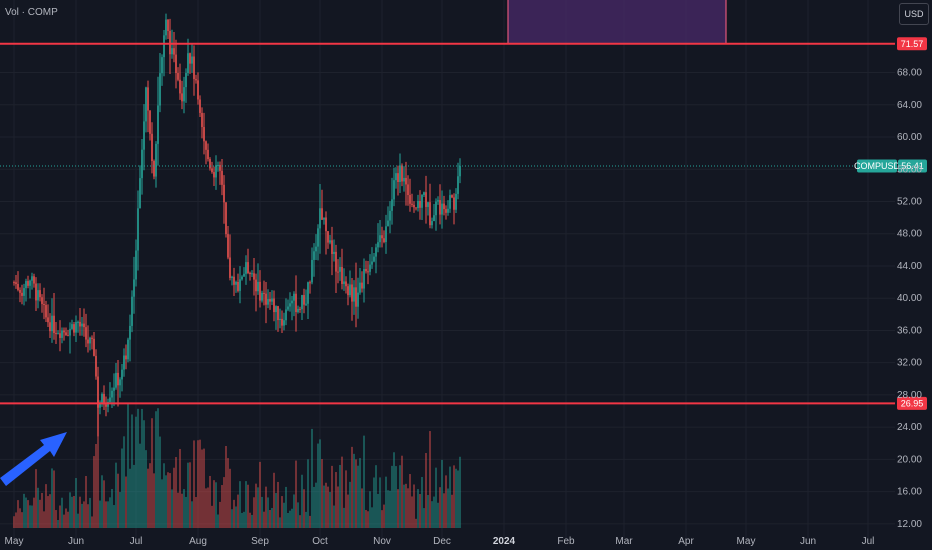 The image size is (932, 550). What do you see at coordinates (912, 403) in the screenshot?
I see `level-badge` at bounding box center [912, 403].